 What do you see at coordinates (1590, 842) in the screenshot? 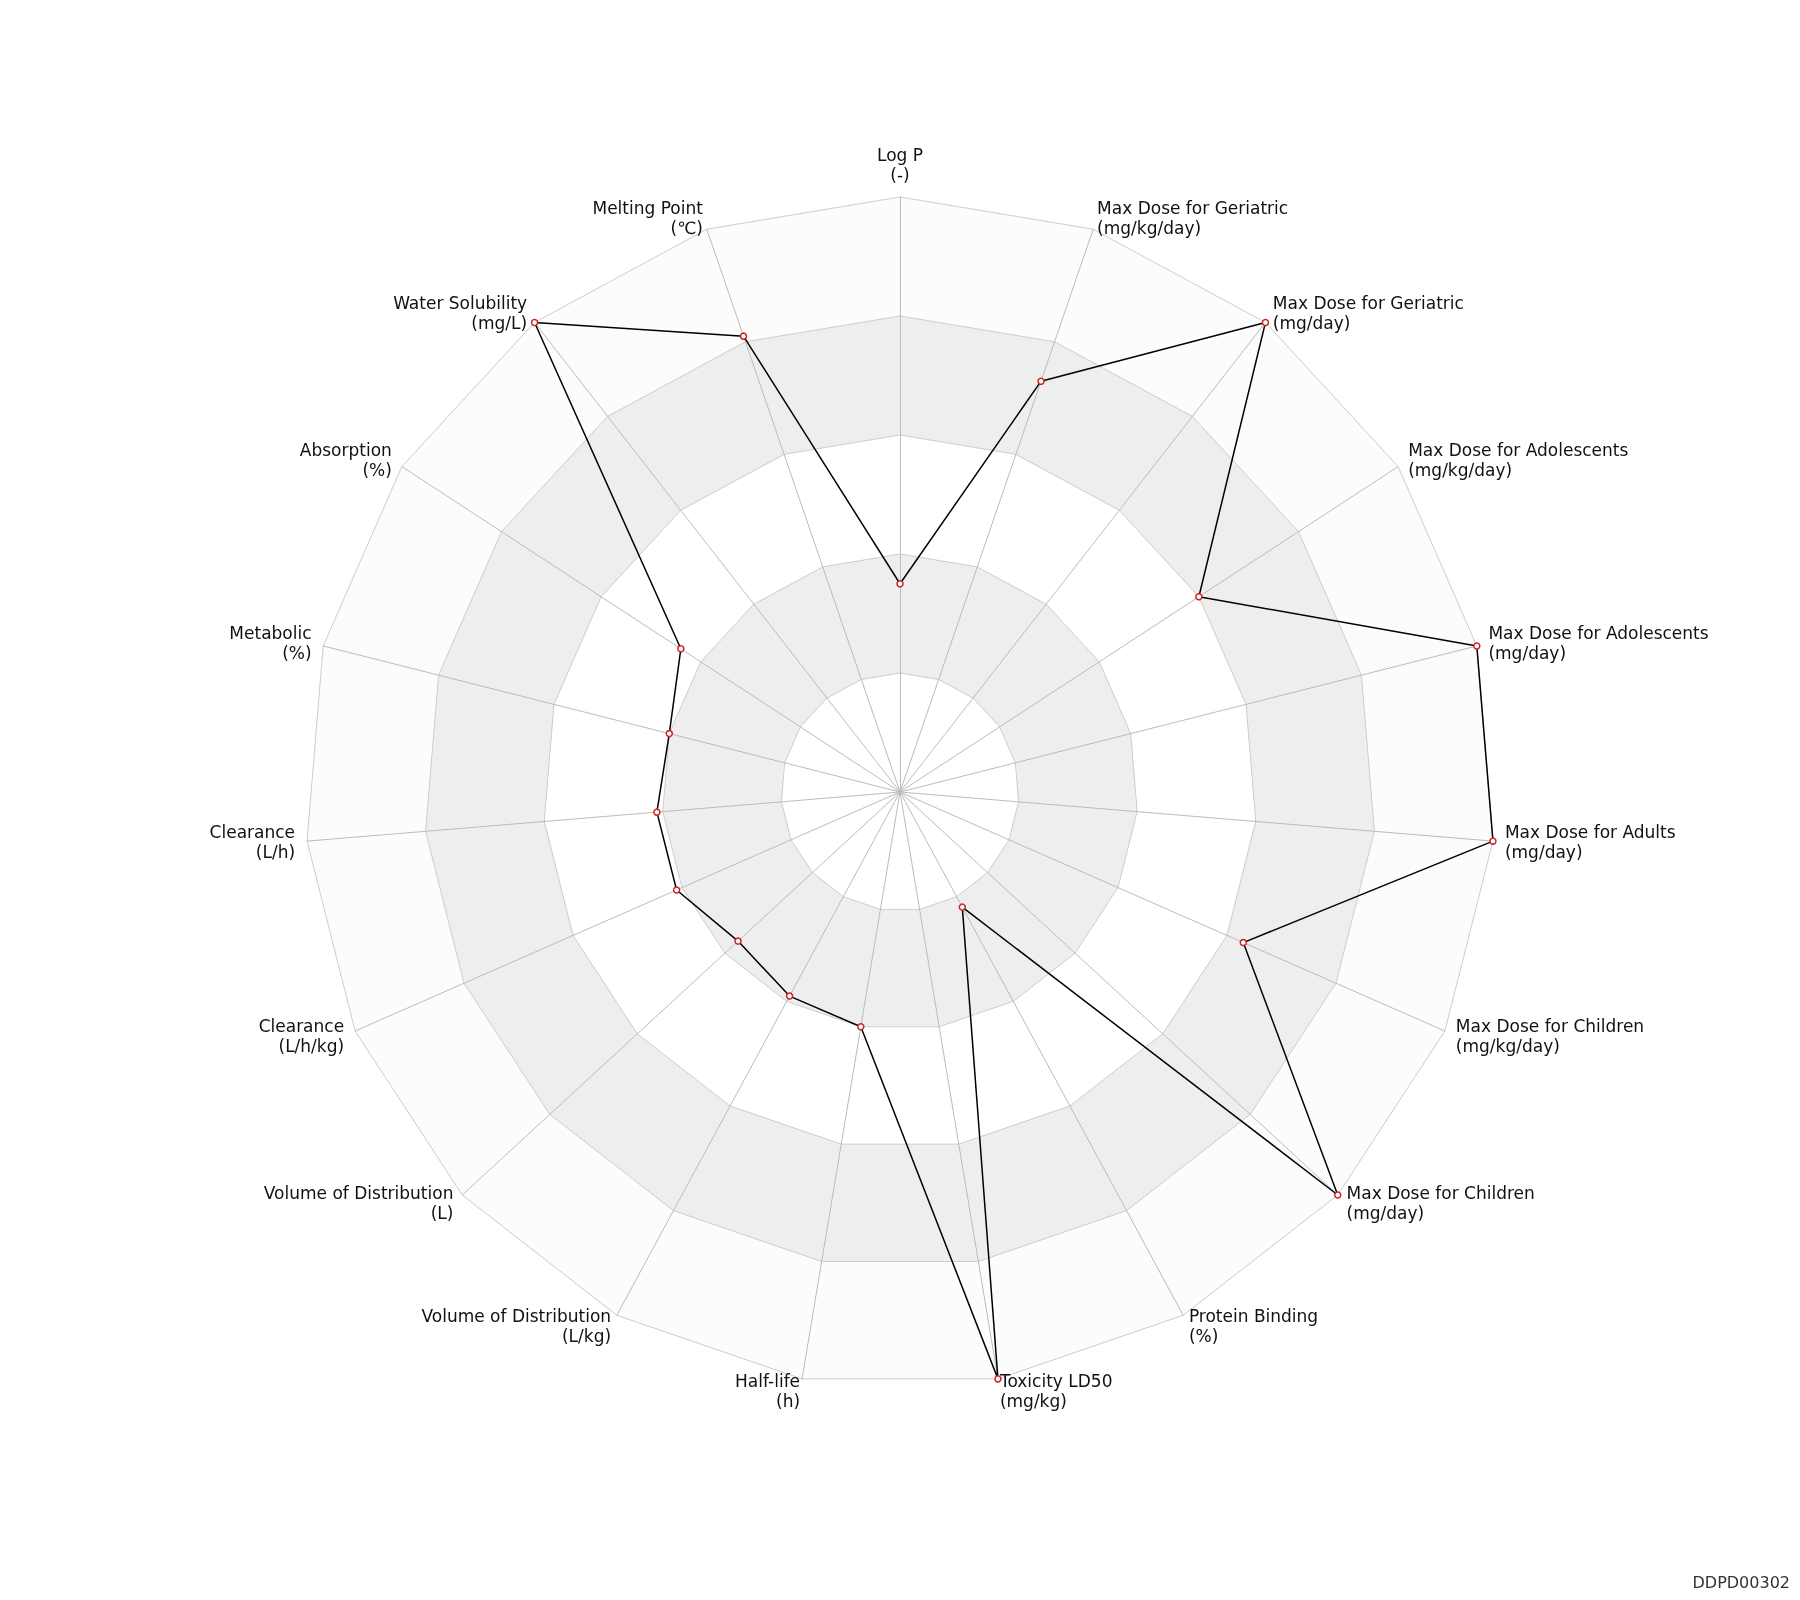
I see `spoke-label: Max Dose for Adults (mg/day)` at bounding box center [1590, 842].